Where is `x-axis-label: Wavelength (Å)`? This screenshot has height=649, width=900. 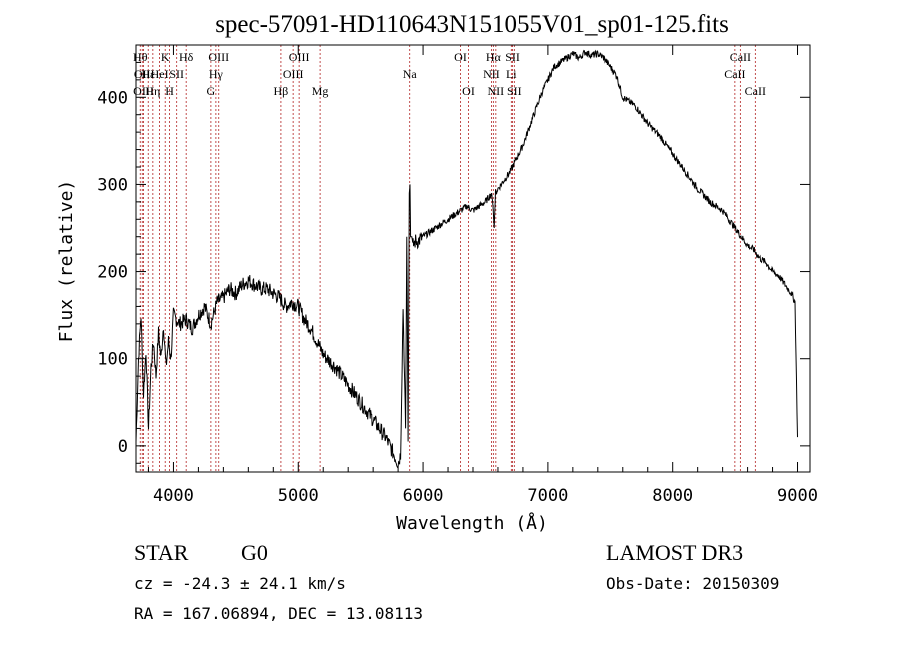 x-axis-label: Wavelength (Å) is located at coordinates (472, 523).